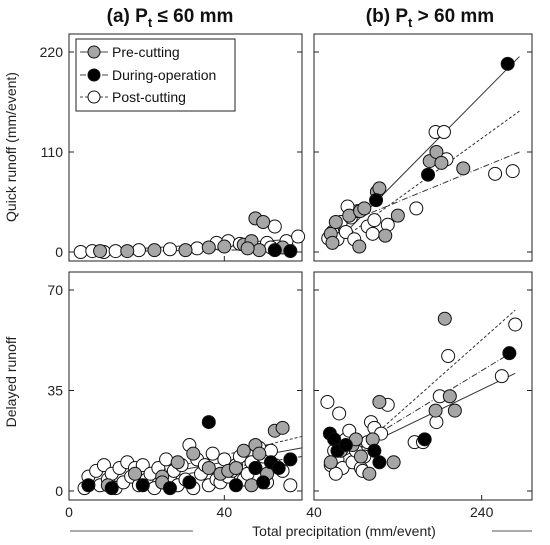 The image size is (550, 545). I want to click on panel-a-title-suffix: ≤ 60 mm, so click(192, 16).